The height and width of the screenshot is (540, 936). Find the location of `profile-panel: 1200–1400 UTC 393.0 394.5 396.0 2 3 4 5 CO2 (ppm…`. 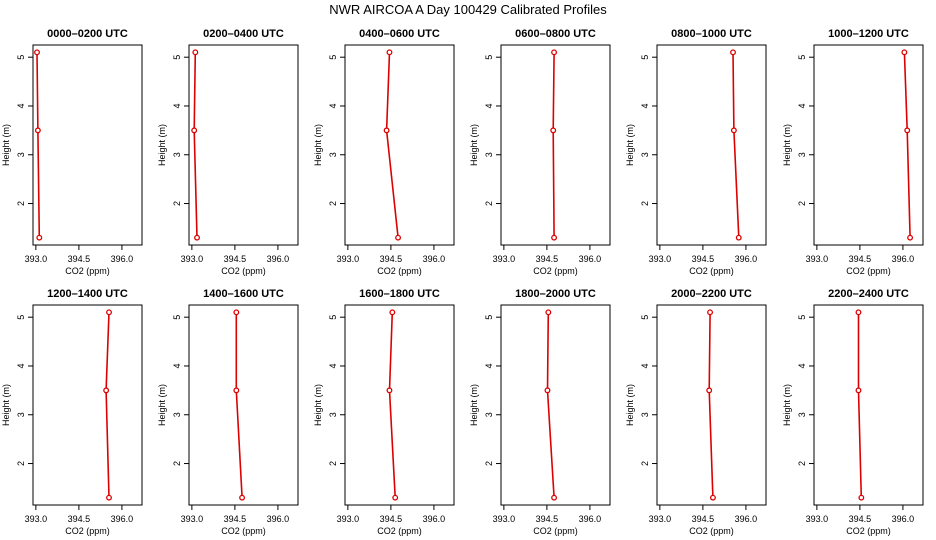

profile-panel: 1200–1400 UTC 393.0 394.5 396.0 2 3 4 5 CO2 (ppm… is located at coordinates (72, 412).